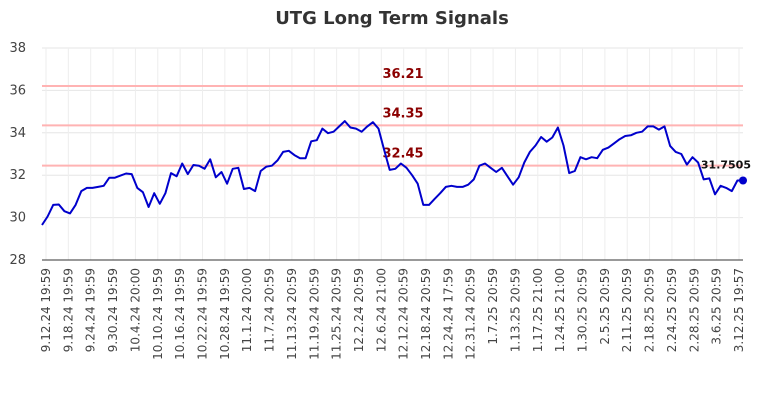 The width and height of the screenshot is (784, 400). What do you see at coordinates (392, 18) in the screenshot?
I see `chart-title: UTG Long Term Signals` at bounding box center [392, 18].